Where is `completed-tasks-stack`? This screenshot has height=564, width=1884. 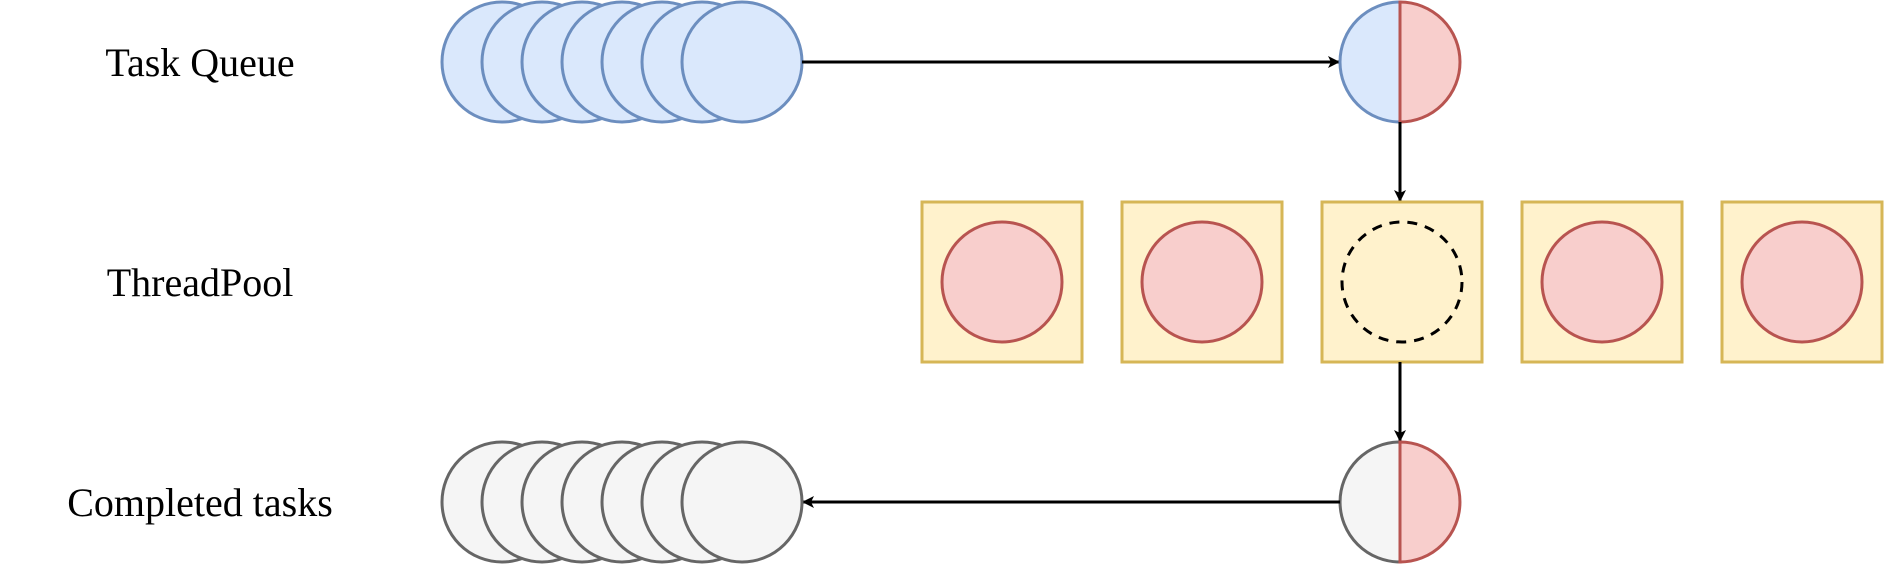 completed-tasks-stack is located at coordinates (622, 502).